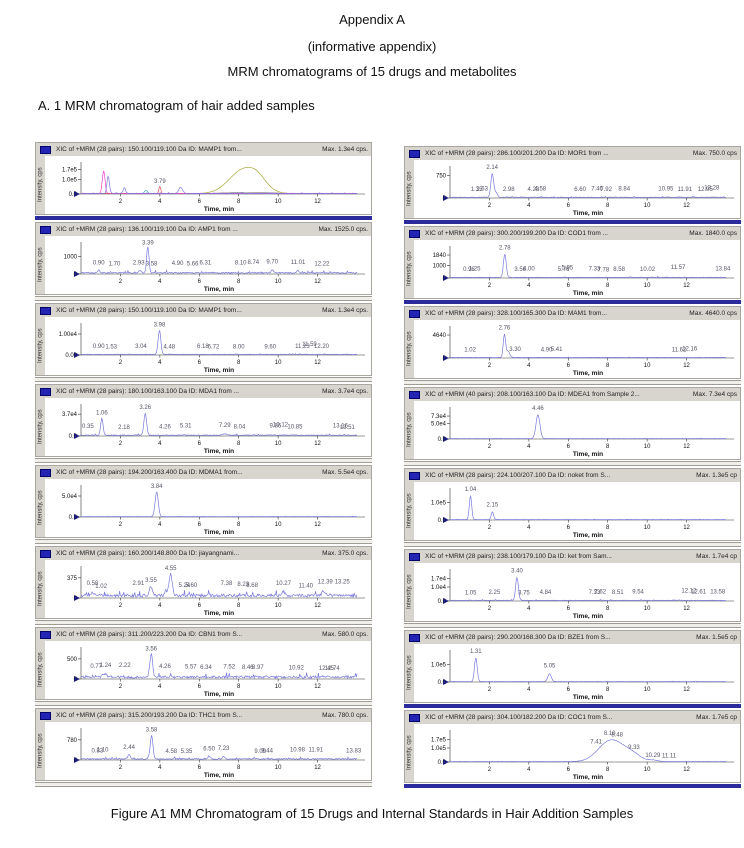 This screenshot has height=848, width=744. I want to click on peak-label: 11.11, so click(669, 756).